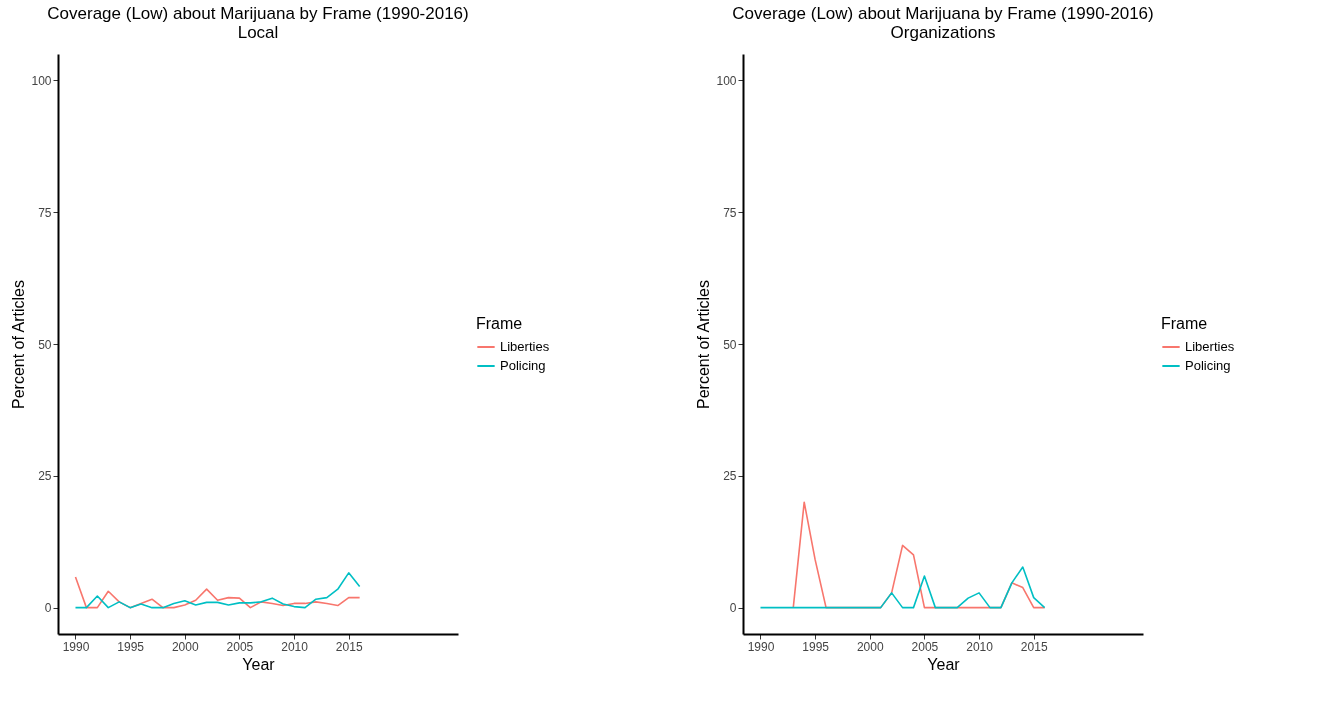  What do you see at coordinates (943, 32) in the screenshot?
I see `chart-subtitle: Organizations` at bounding box center [943, 32].